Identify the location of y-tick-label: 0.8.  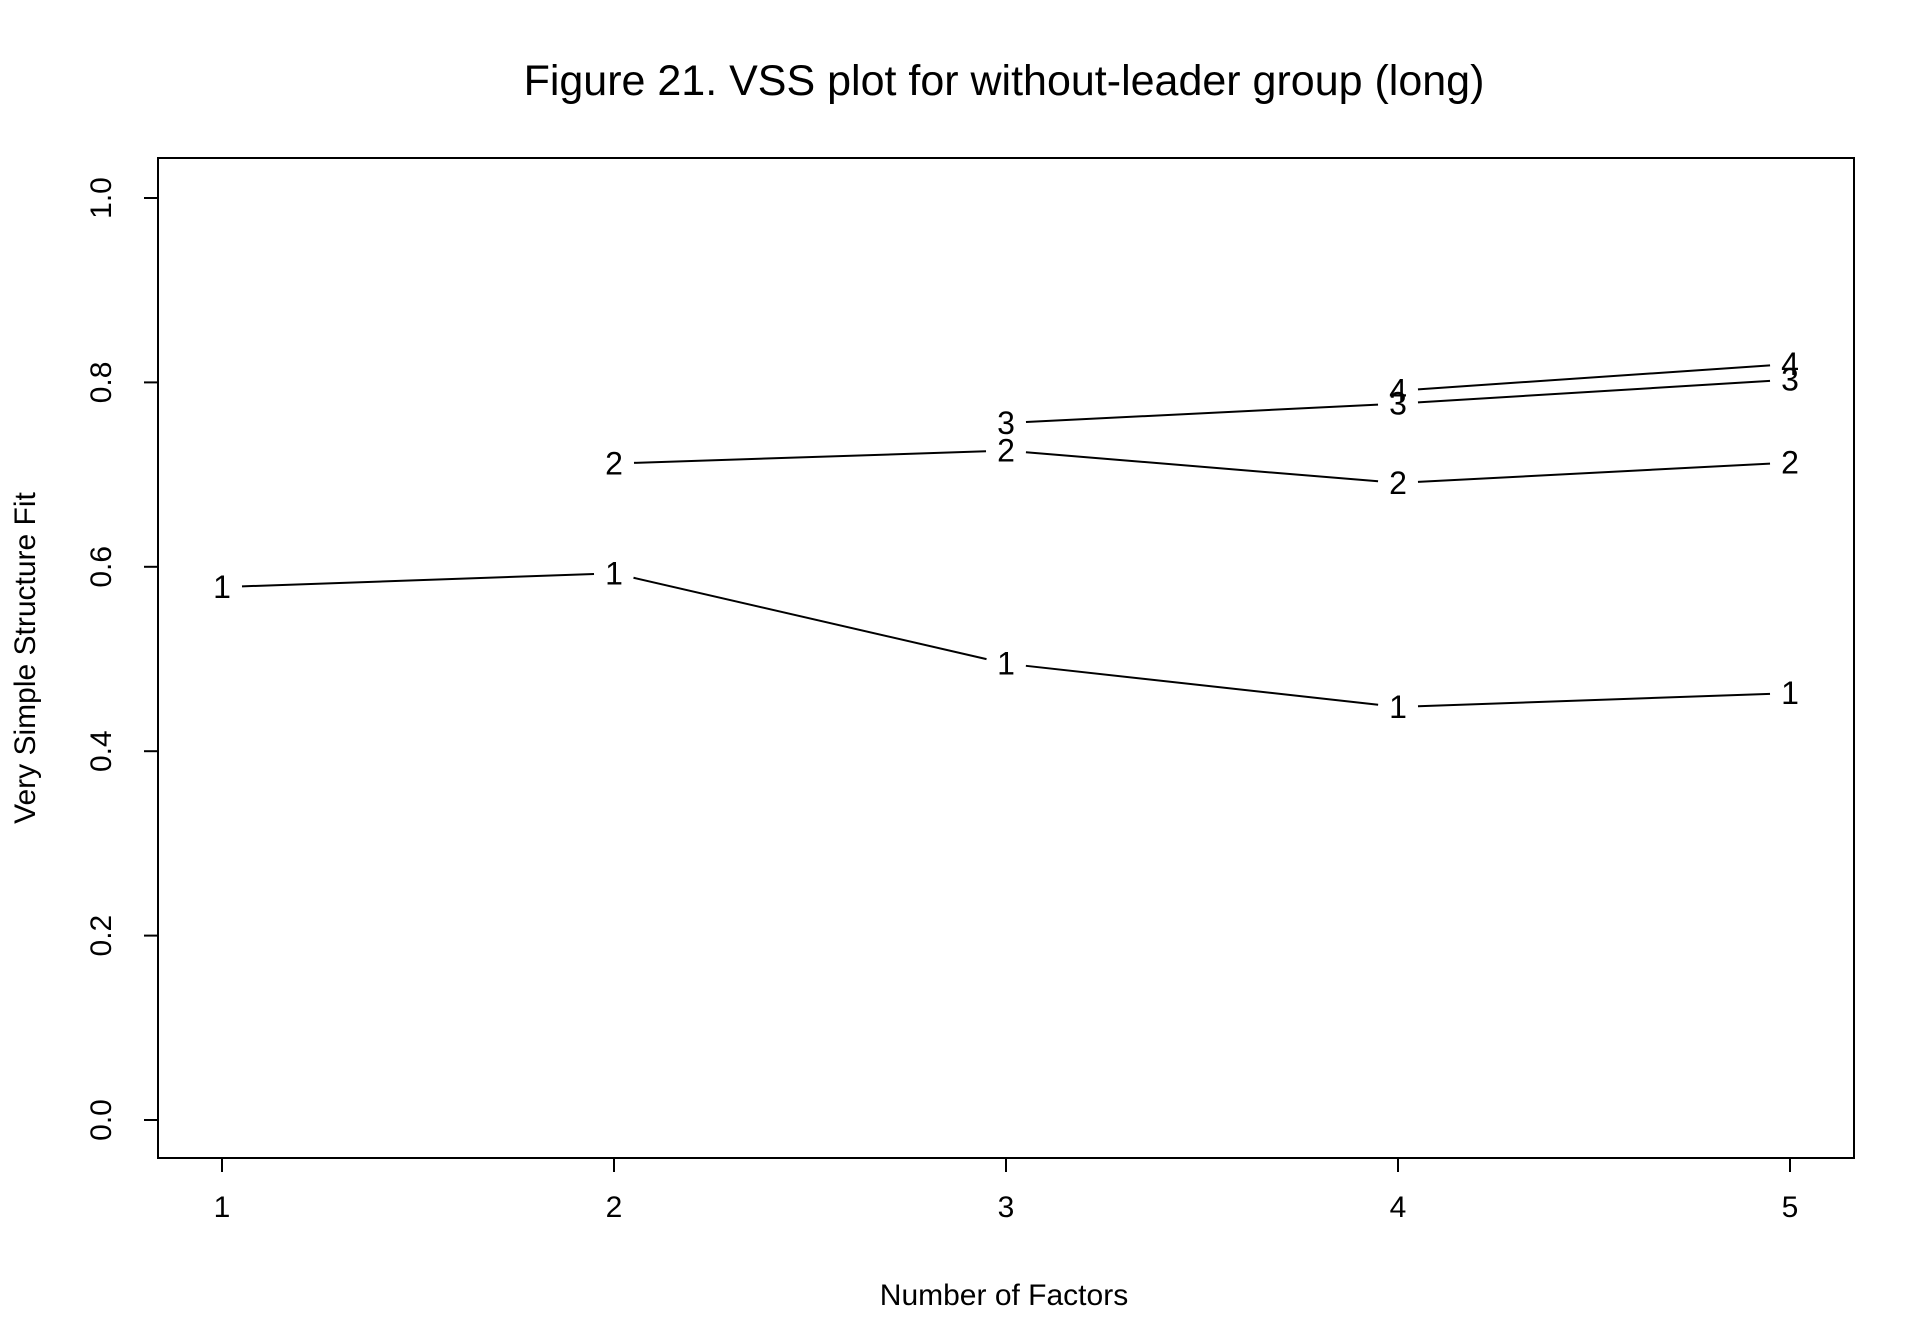
(101, 383).